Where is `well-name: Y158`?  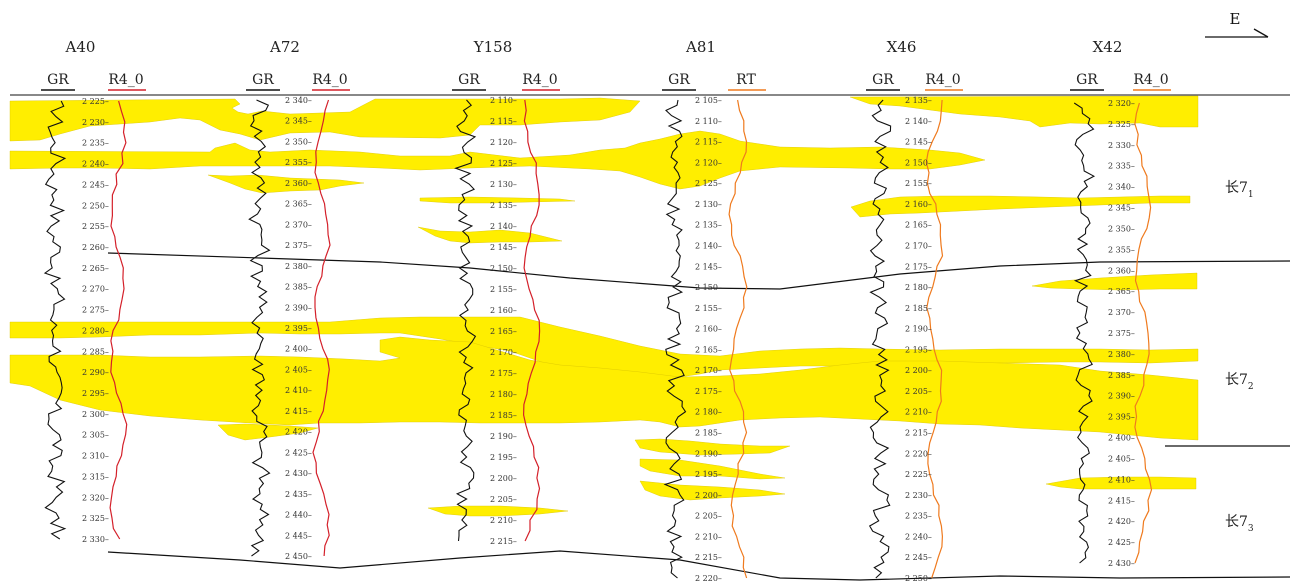 well-name: Y158 is located at coordinates (493, 47).